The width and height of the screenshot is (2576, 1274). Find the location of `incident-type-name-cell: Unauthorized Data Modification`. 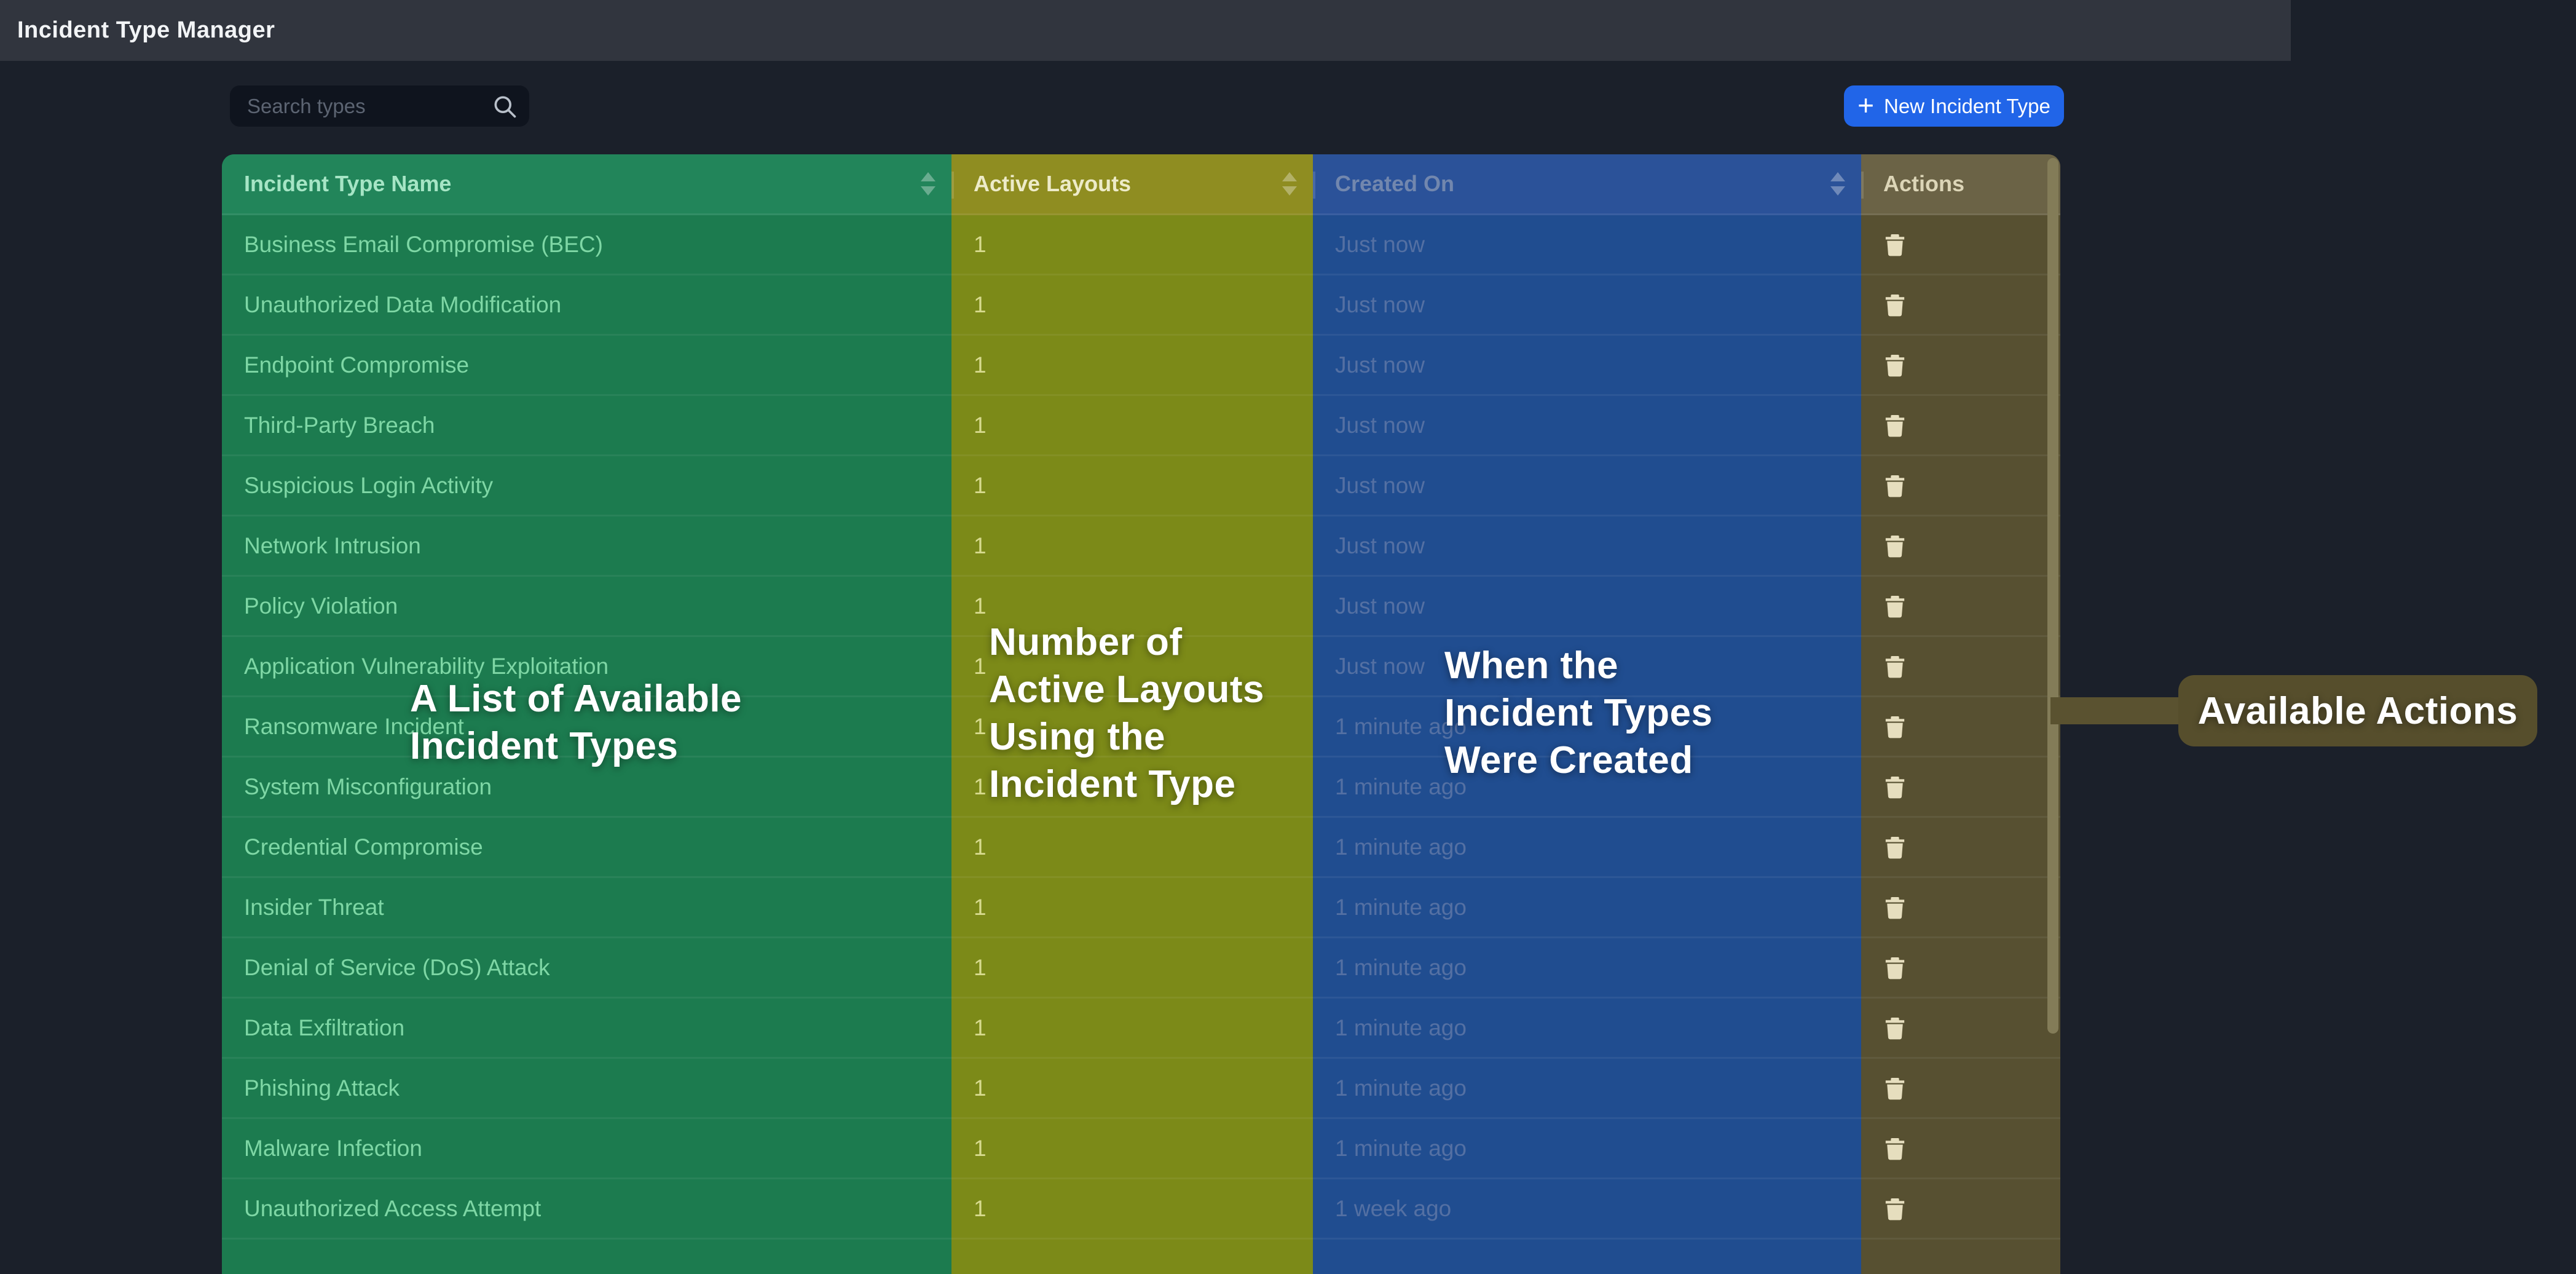

incident-type-name-cell: Unauthorized Data Modification is located at coordinates (587, 305).